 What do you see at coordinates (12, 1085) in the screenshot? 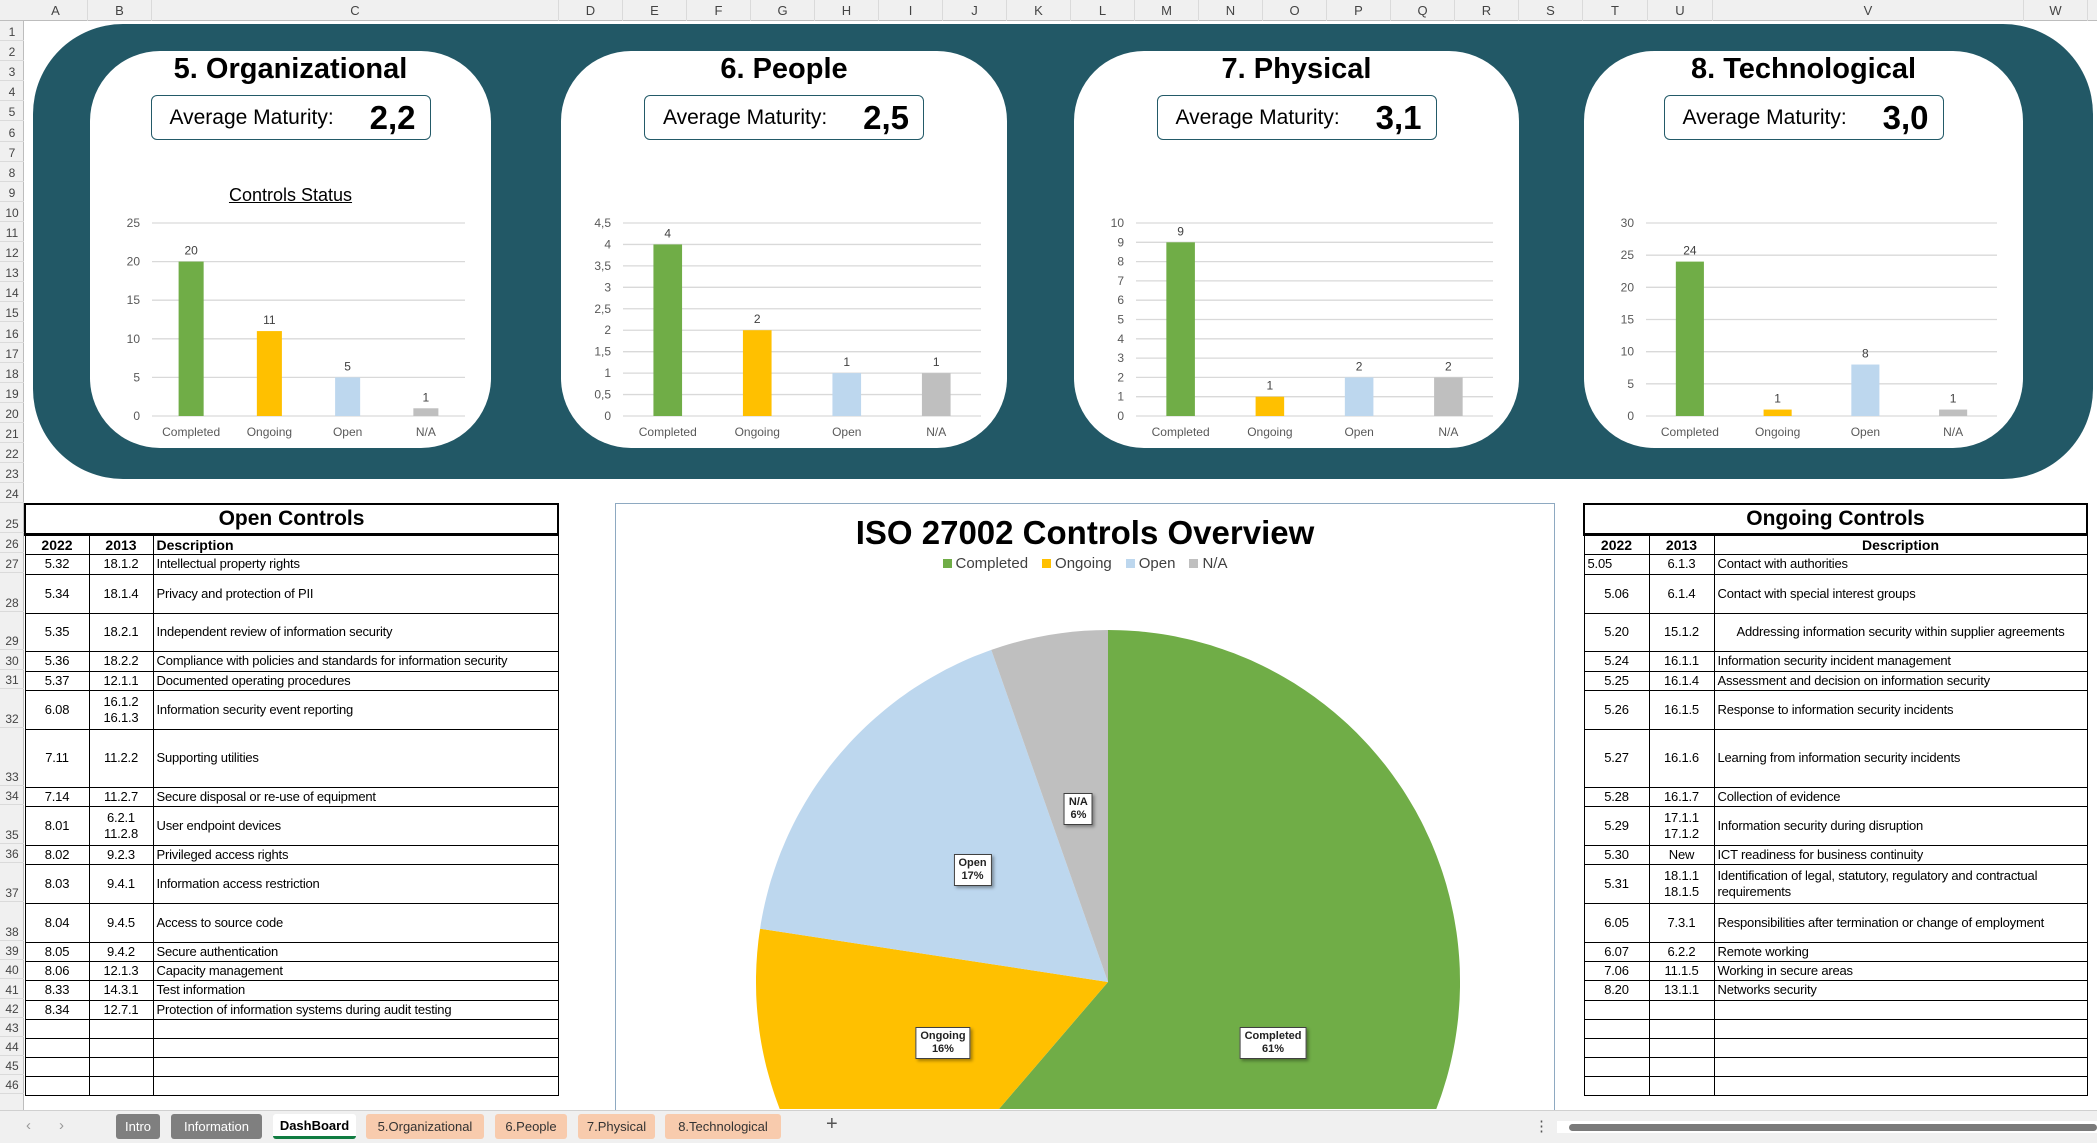
I see `row-header: 46` at bounding box center [12, 1085].